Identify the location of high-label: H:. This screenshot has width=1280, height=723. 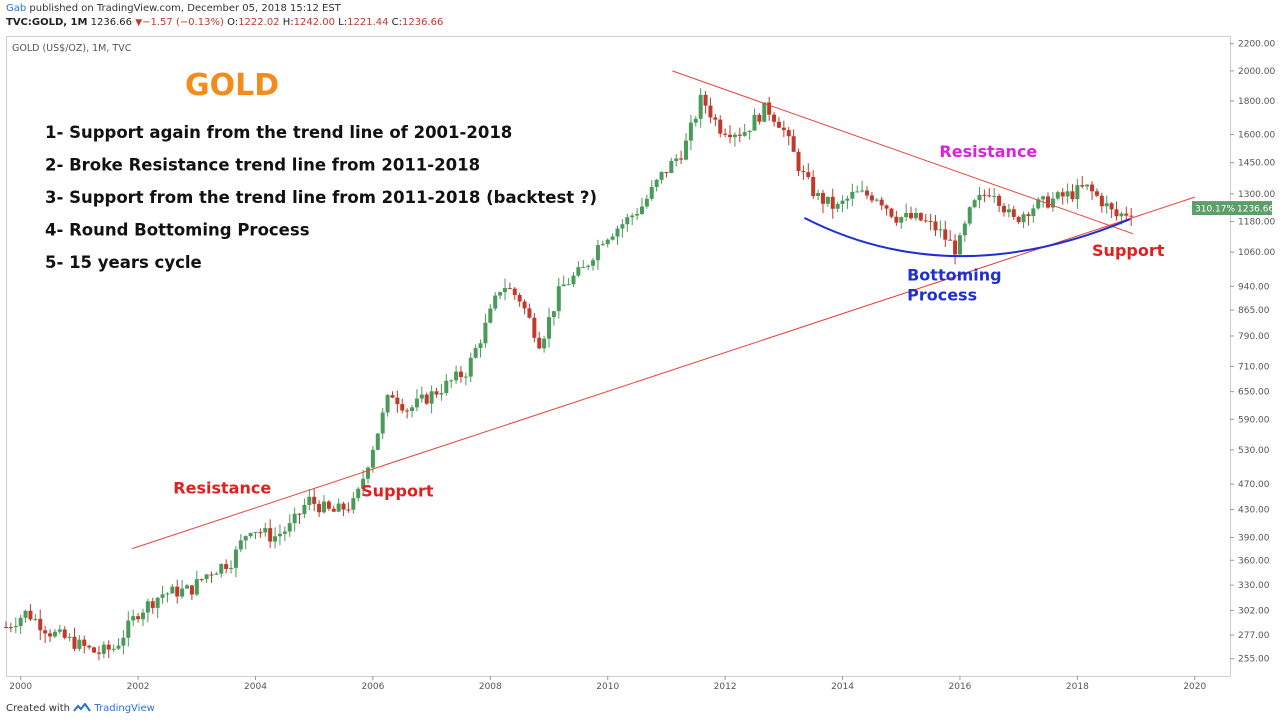
(288, 22).